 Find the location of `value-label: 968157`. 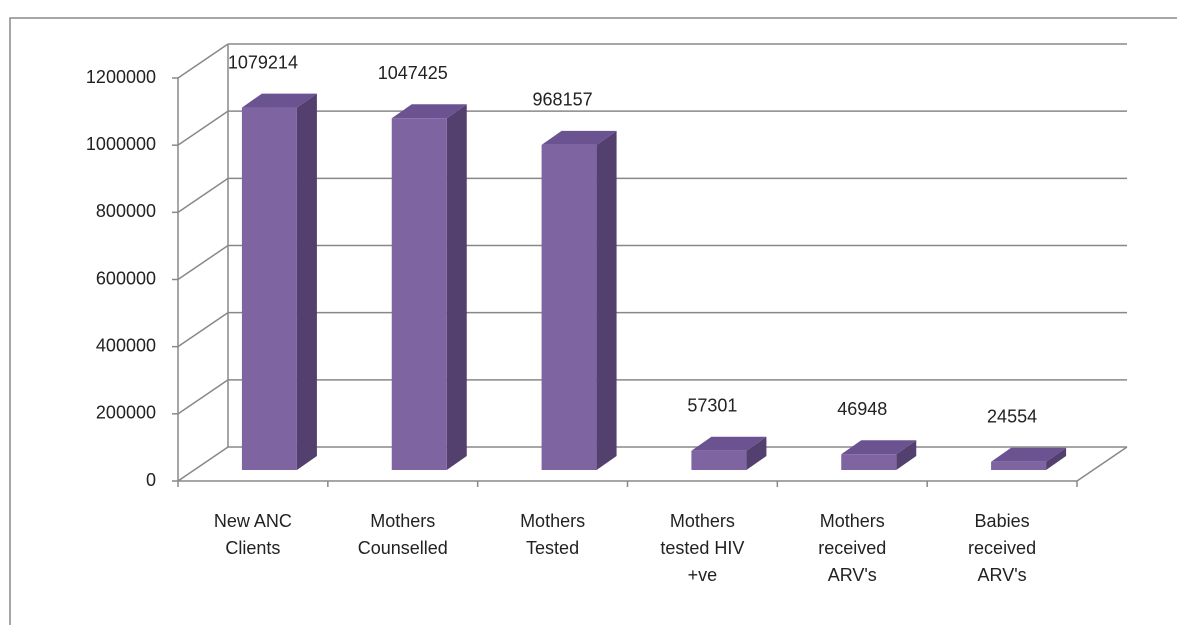

value-label: 968157 is located at coordinates (563, 100).